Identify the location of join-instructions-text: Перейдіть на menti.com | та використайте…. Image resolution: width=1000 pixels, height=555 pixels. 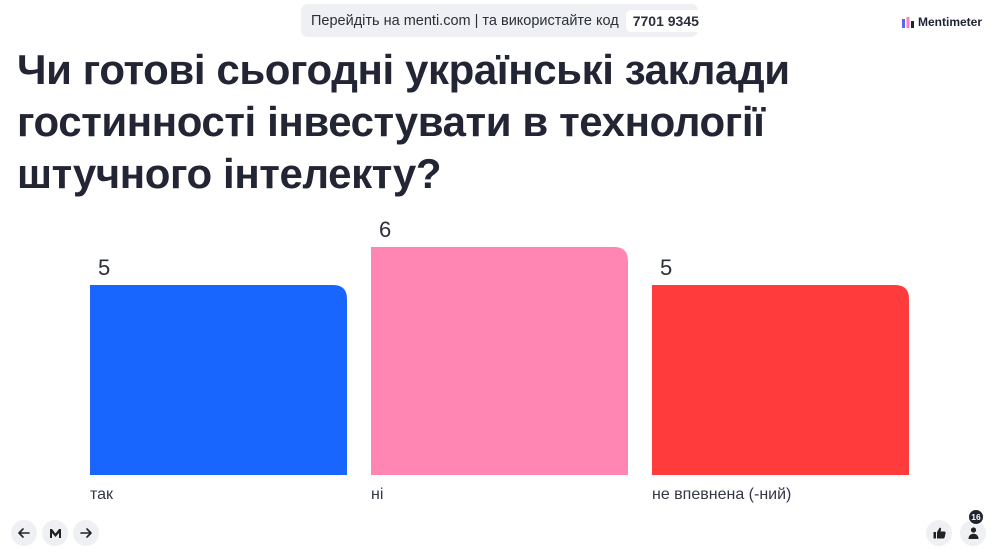
(465, 20).